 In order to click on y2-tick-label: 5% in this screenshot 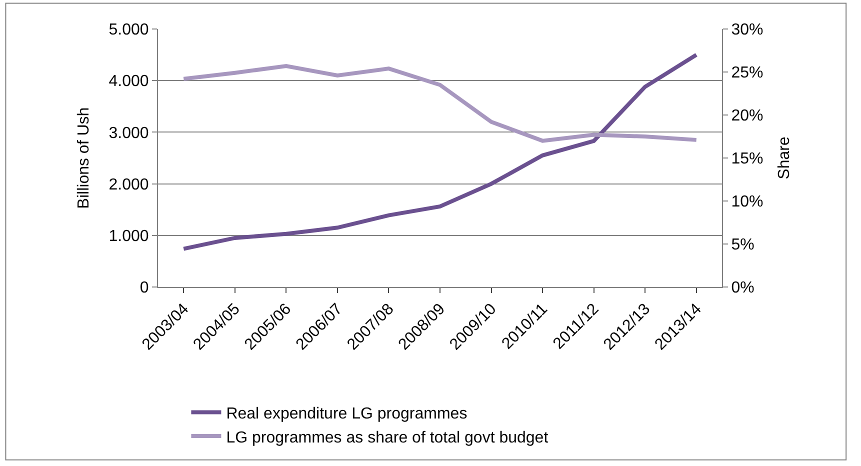, I will do `click(742, 245)`.